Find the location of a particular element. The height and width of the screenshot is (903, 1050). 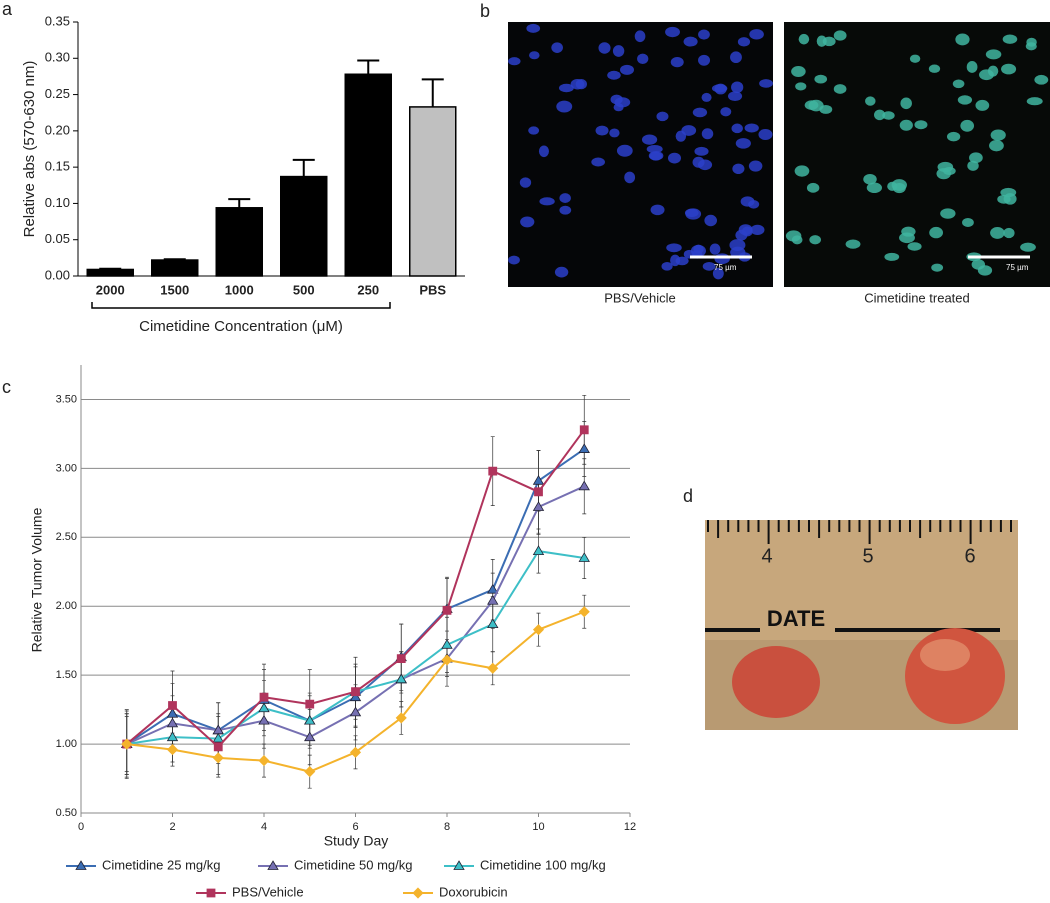

legend-label: Cimetidine 100 mg/kg is located at coordinates (543, 864).